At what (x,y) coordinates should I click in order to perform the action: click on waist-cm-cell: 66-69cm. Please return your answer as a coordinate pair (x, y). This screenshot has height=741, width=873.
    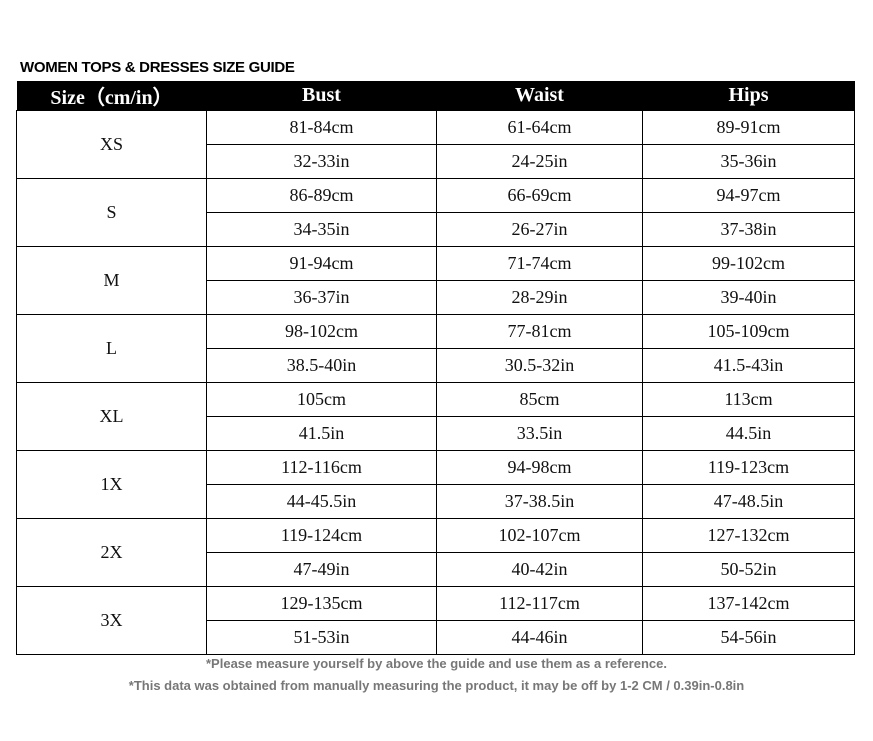
    Looking at the image, I should click on (539, 195).